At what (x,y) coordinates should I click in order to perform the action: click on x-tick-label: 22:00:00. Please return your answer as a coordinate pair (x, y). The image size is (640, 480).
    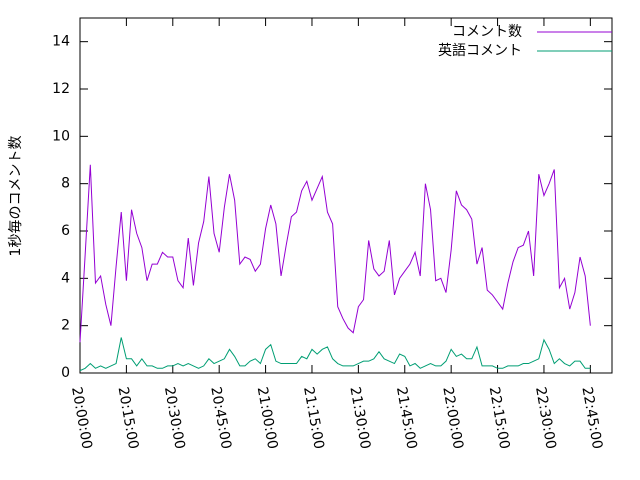
    Looking at the image, I should click on (452, 418).